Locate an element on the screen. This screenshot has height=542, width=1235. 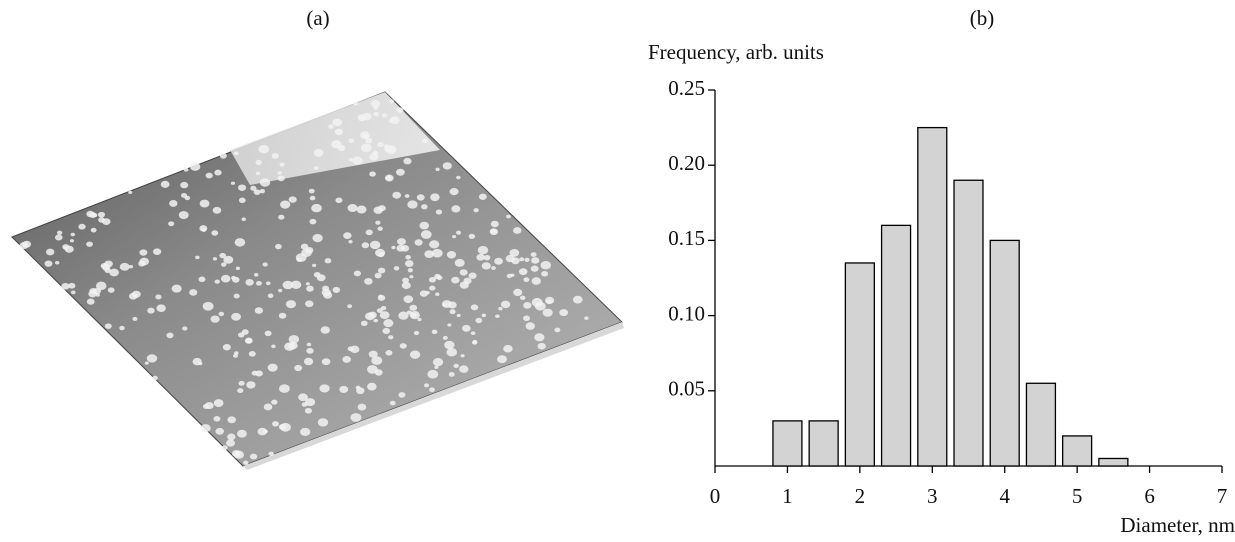
x-tick-label: 4 is located at coordinates (1004, 496).